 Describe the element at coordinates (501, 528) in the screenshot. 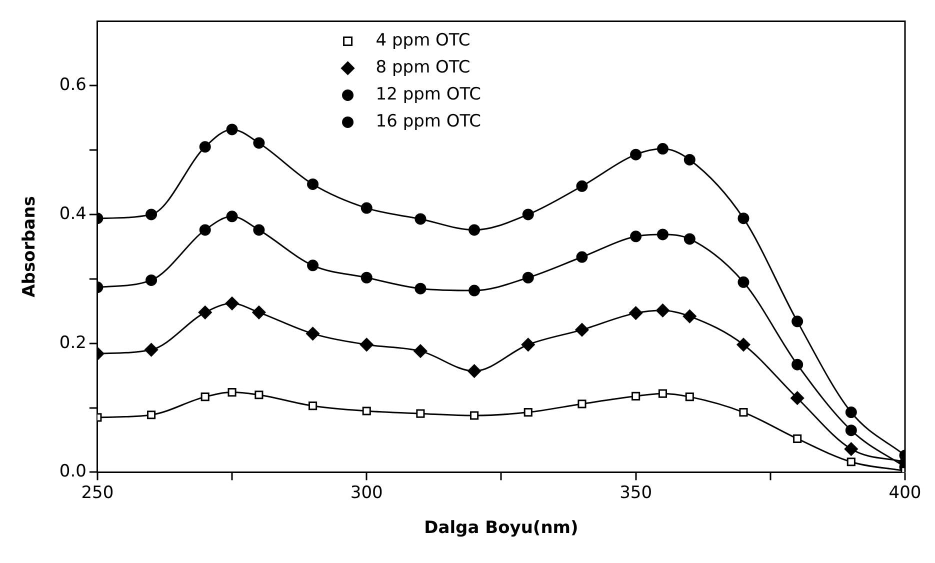

I see `x-axis-title: Dalga Boyu(nm)` at that location.